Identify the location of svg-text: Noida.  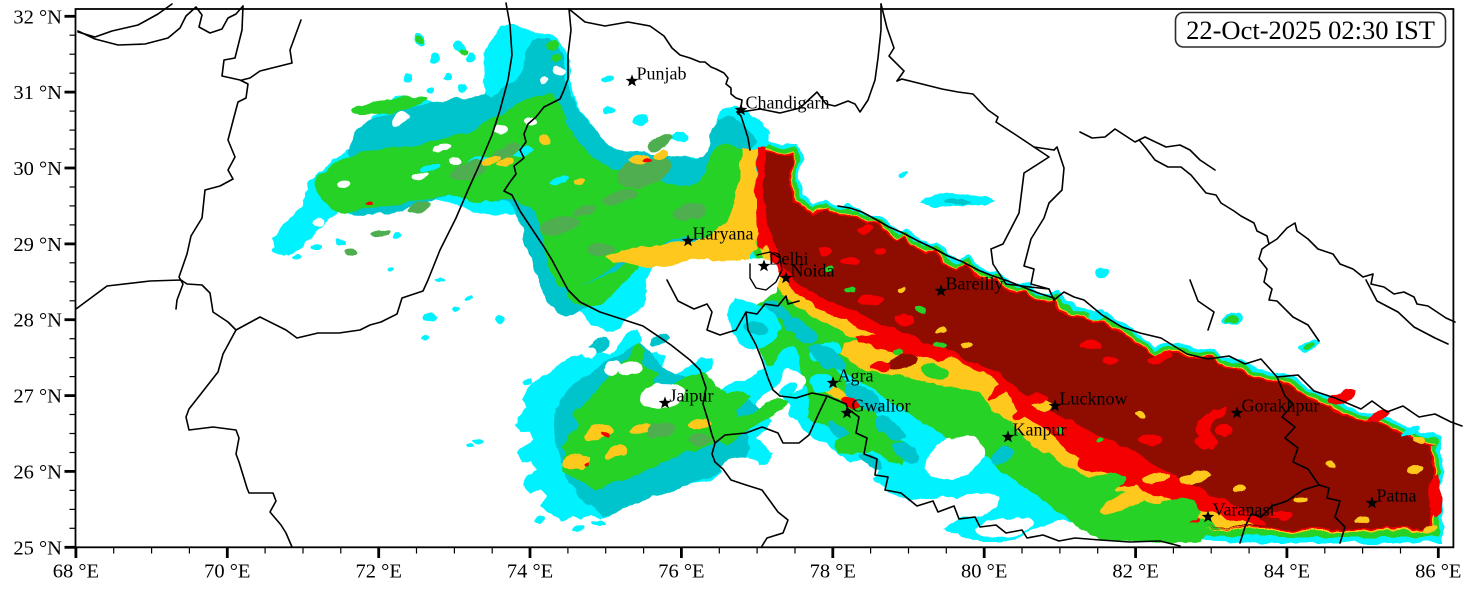
(813, 271).